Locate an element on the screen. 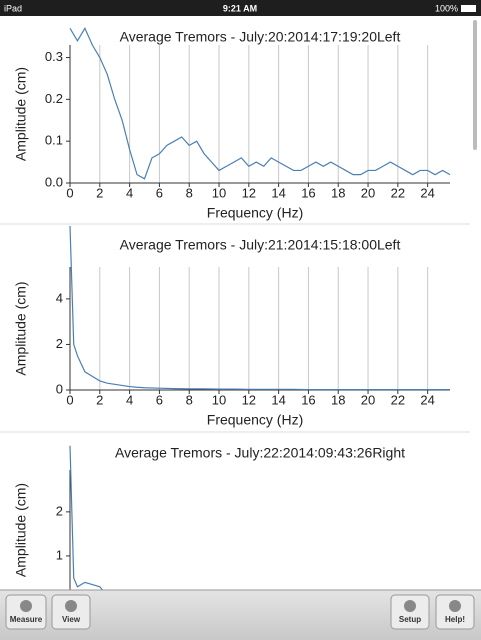 The height and width of the screenshot is (640, 481). y-tick-label: 0.1 is located at coordinates (54, 140).